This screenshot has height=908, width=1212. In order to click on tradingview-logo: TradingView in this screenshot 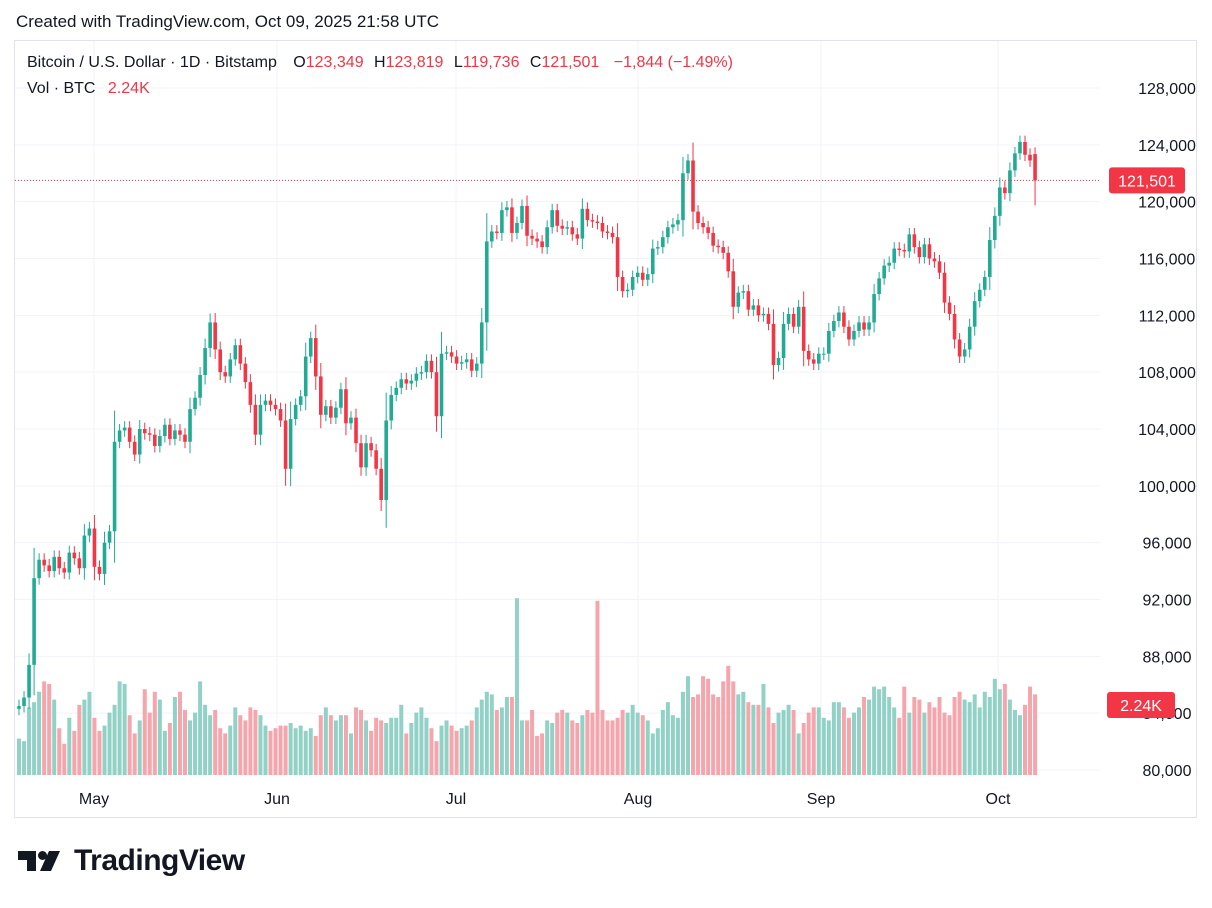, I will do `click(131, 861)`.